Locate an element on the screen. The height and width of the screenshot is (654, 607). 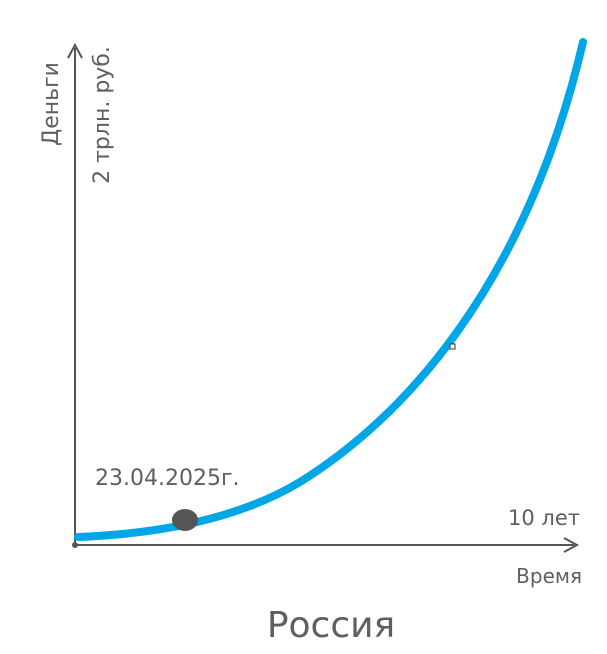
y-axis-arrow is located at coordinates (75, 50).